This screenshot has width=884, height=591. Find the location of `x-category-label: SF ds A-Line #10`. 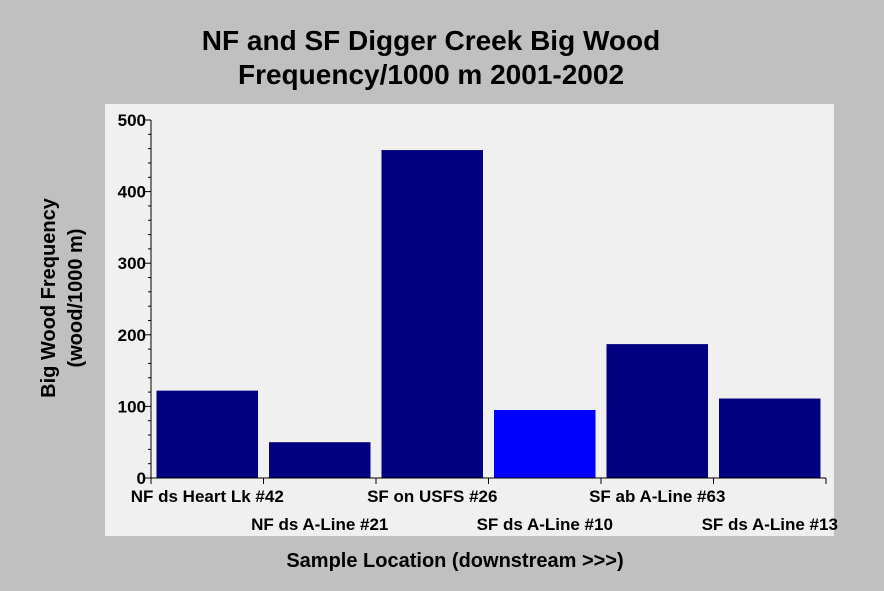

x-category-label: SF ds A-Line #10 is located at coordinates (545, 524).